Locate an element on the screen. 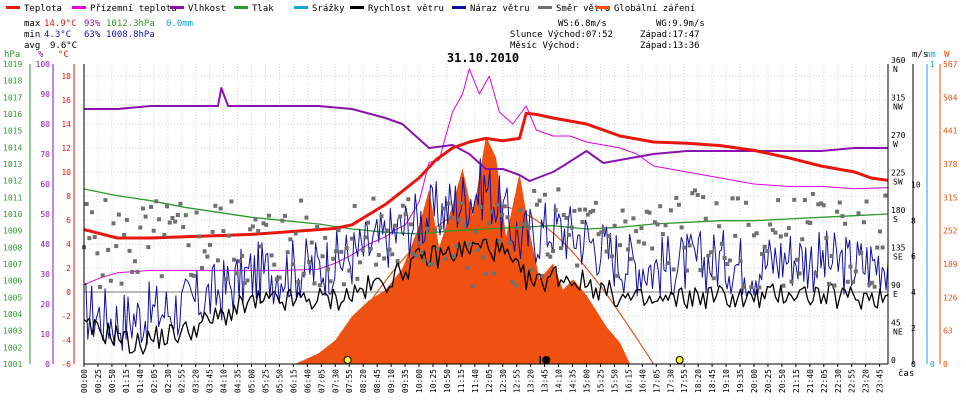 The width and height of the screenshot is (966, 400). x-tick-label: 17:05 is located at coordinates (656, 381).